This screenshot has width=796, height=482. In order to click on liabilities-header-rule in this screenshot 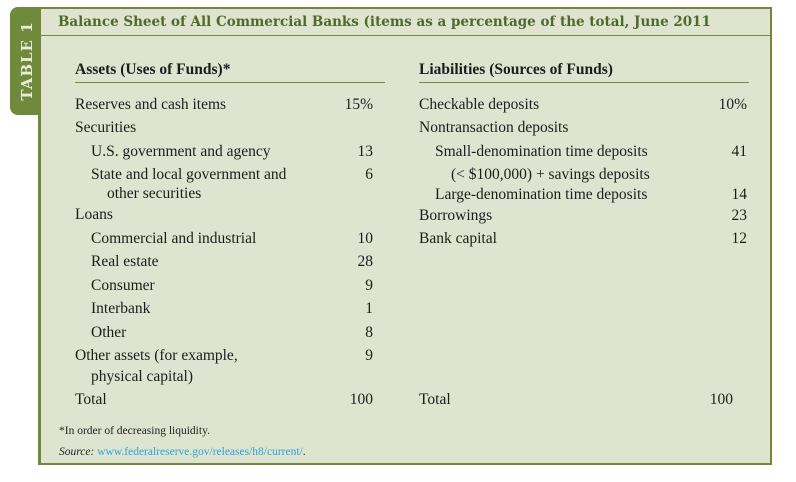, I will do `click(584, 82)`.